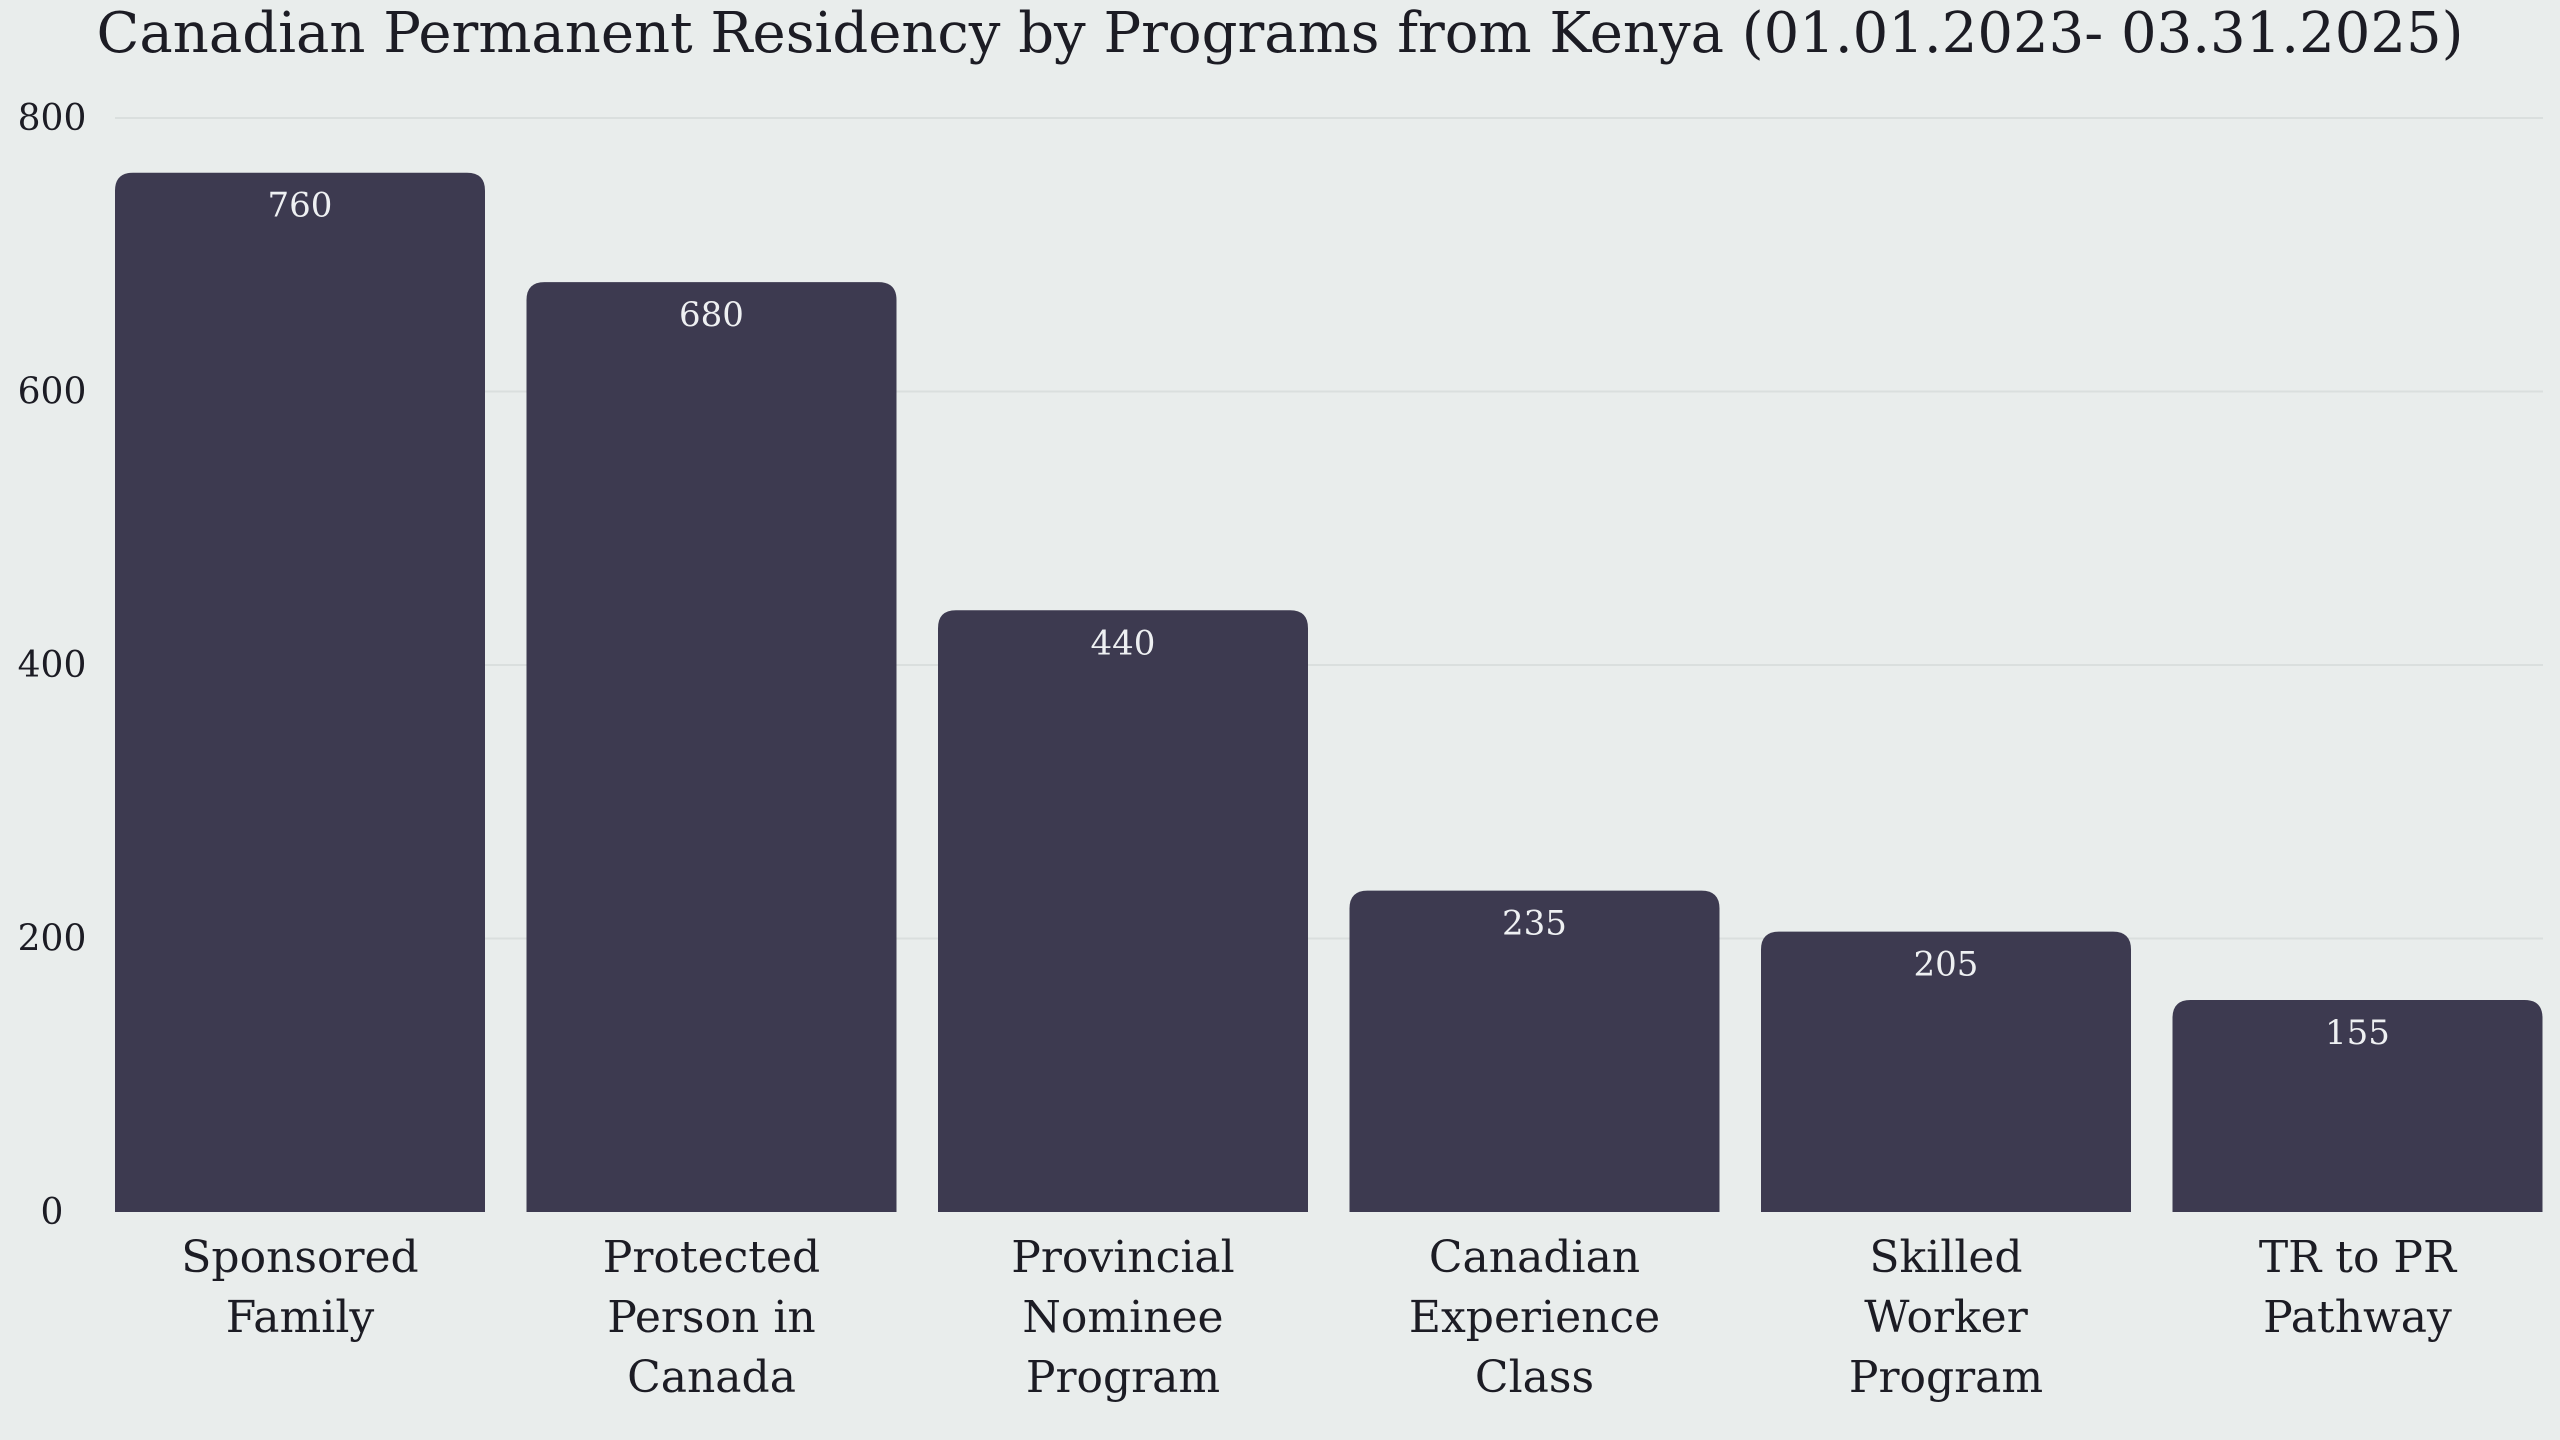 This screenshot has height=1440, width=2560. What do you see at coordinates (2358, 1287) in the screenshot?
I see `x-category-label: TR to PR Pathway` at bounding box center [2358, 1287].